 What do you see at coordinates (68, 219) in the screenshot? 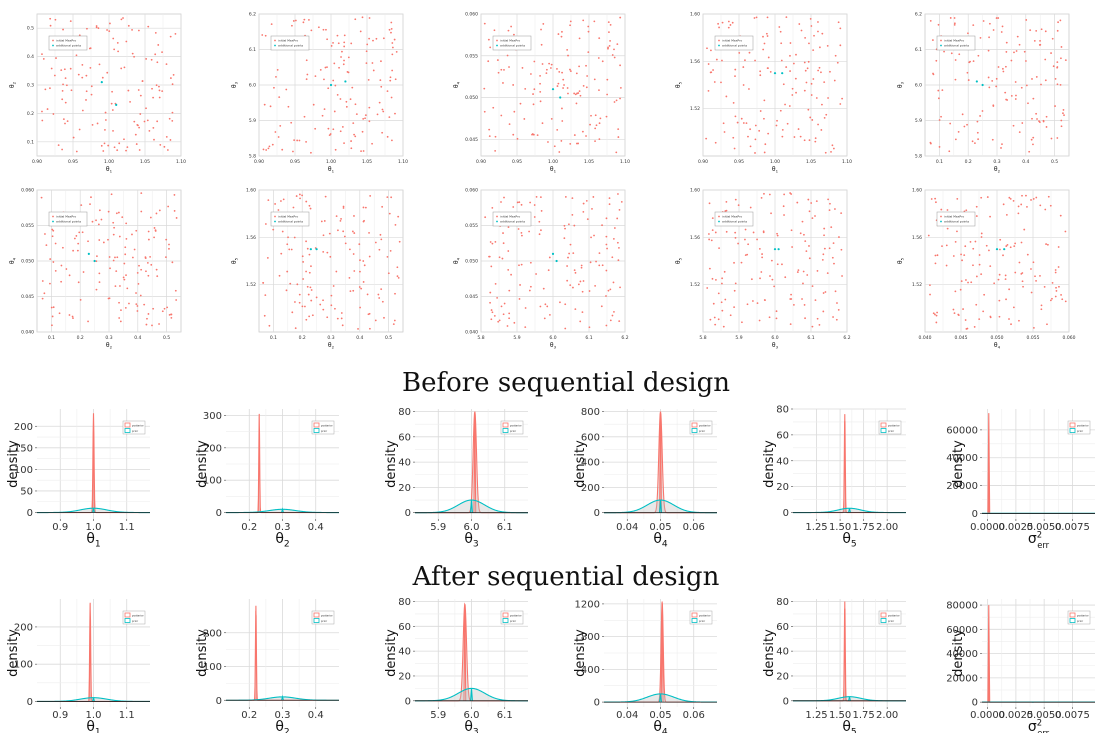
I see `legend-box` at bounding box center [68, 219].